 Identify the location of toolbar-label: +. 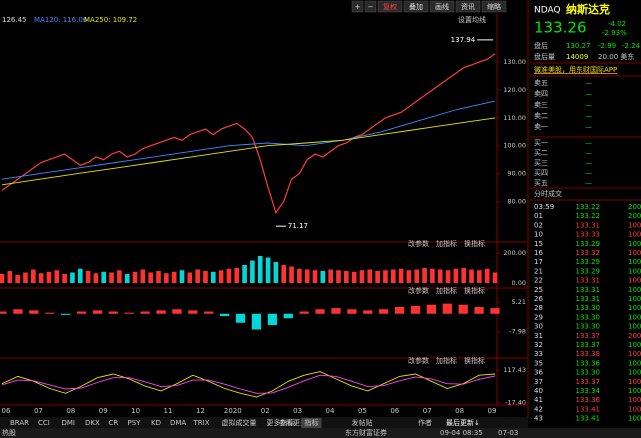
(358, 7).